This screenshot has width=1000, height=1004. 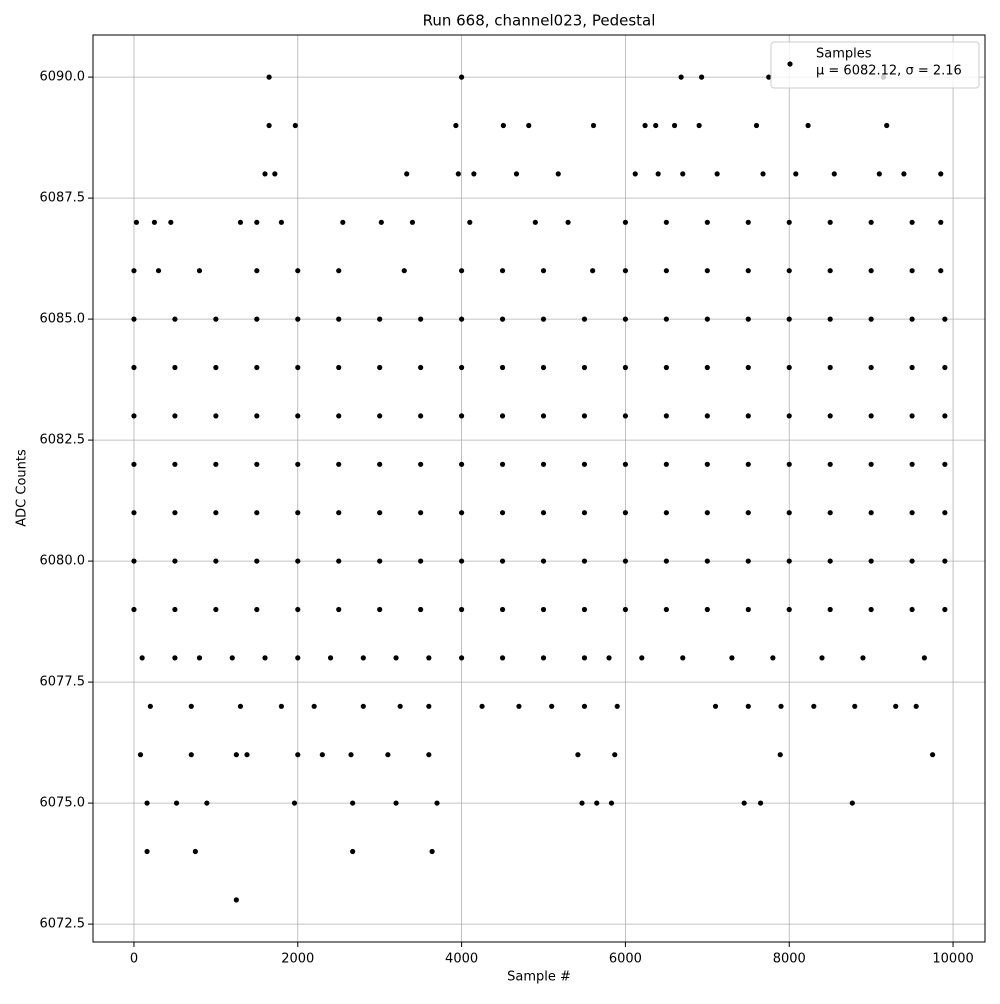 I want to click on x-tick-label: 10000, so click(x=952, y=959).